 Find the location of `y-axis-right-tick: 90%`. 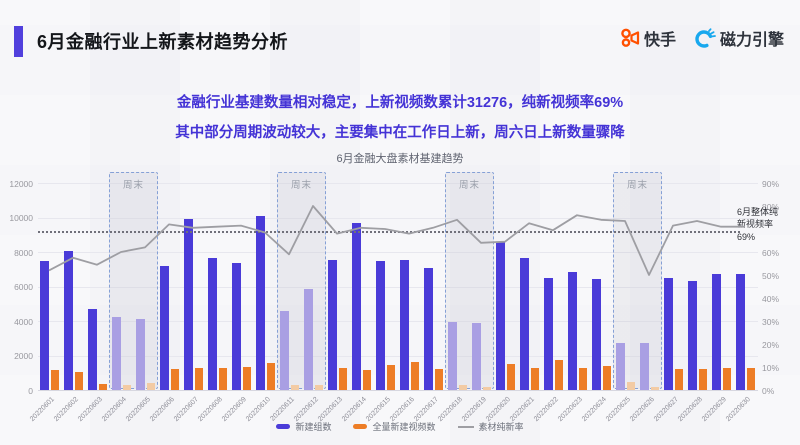

y-axis-right-tick: 90% is located at coordinates (771, 183).